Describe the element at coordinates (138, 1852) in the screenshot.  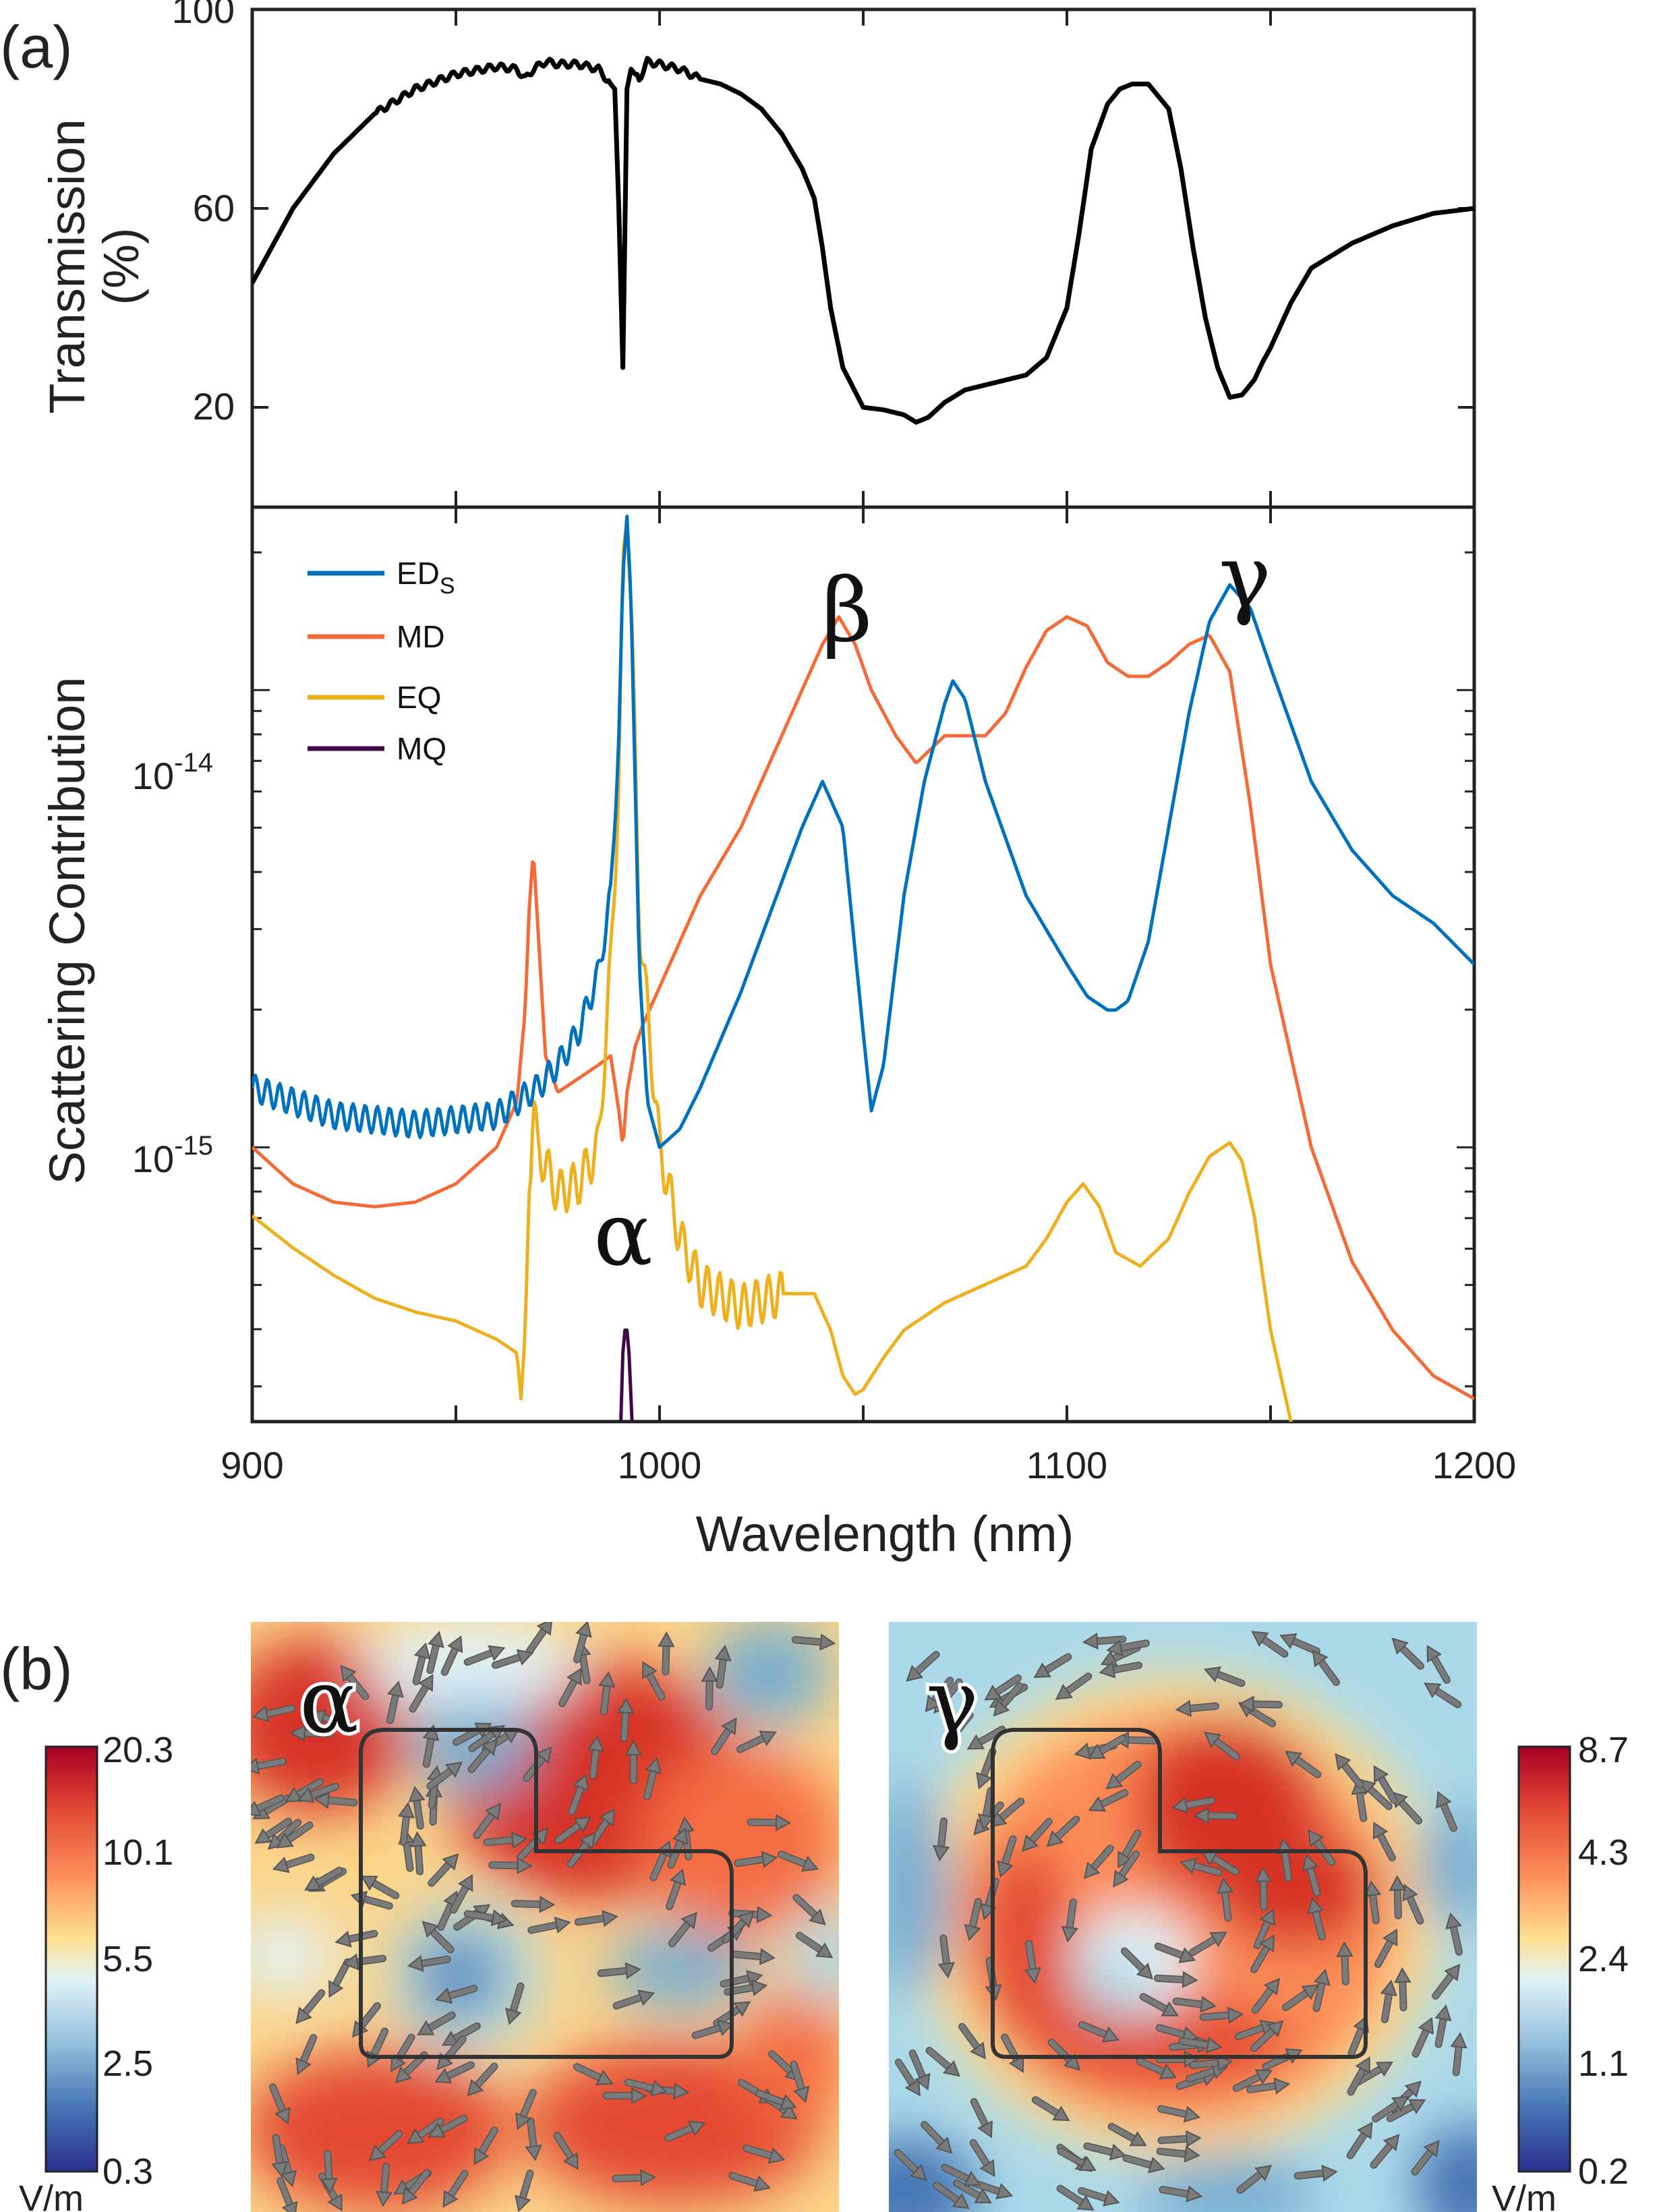
I see `cb-left-tick-1: 10.1` at that location.